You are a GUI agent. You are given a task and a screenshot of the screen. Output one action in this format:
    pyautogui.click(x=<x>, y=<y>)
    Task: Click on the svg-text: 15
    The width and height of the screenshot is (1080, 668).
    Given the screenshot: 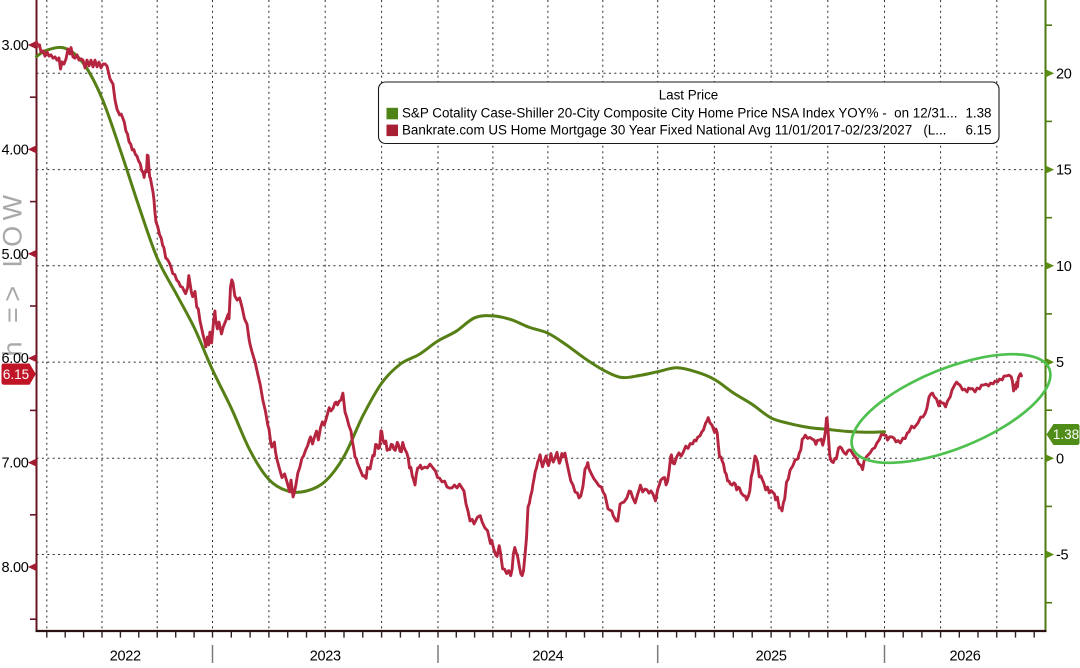 What is the action you would take?
    pyautogui.click(x=1064, y=171)
    